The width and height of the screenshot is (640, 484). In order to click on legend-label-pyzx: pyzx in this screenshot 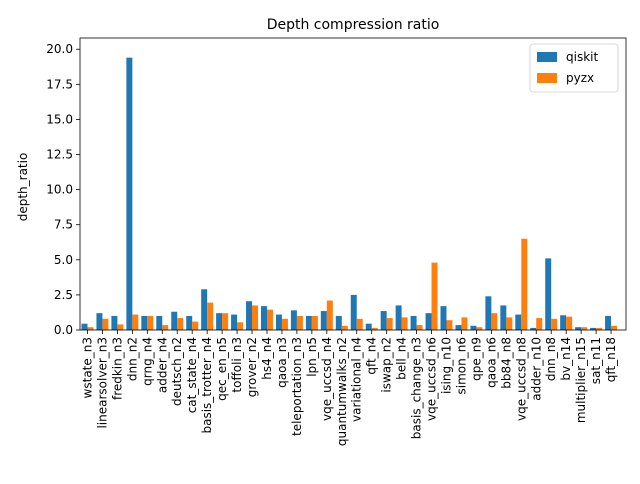, I will do `click(580, 78)`.